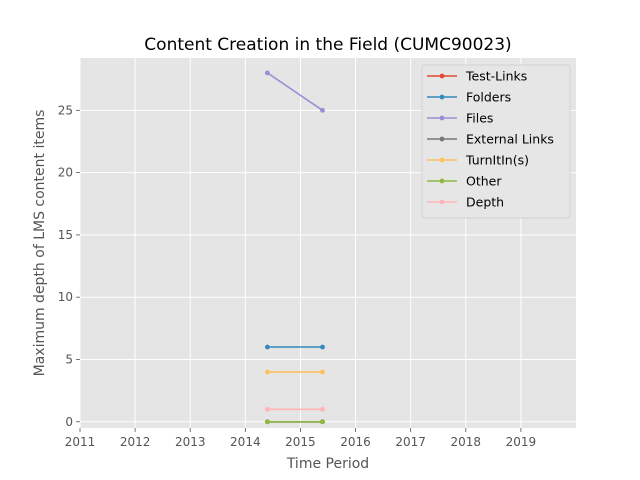  Describe the element at coordinates (190, 442) in the screenshot. I see `x-tick-label: 2013` at that location.